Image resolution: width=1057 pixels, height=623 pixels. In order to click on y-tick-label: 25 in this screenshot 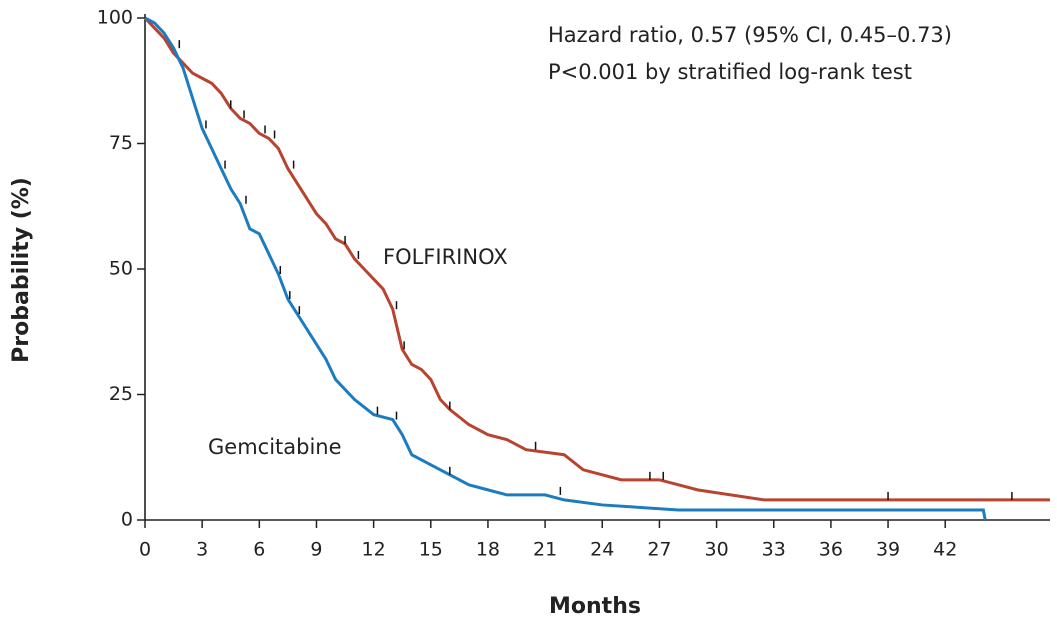, I will do `click(121, 394)`.